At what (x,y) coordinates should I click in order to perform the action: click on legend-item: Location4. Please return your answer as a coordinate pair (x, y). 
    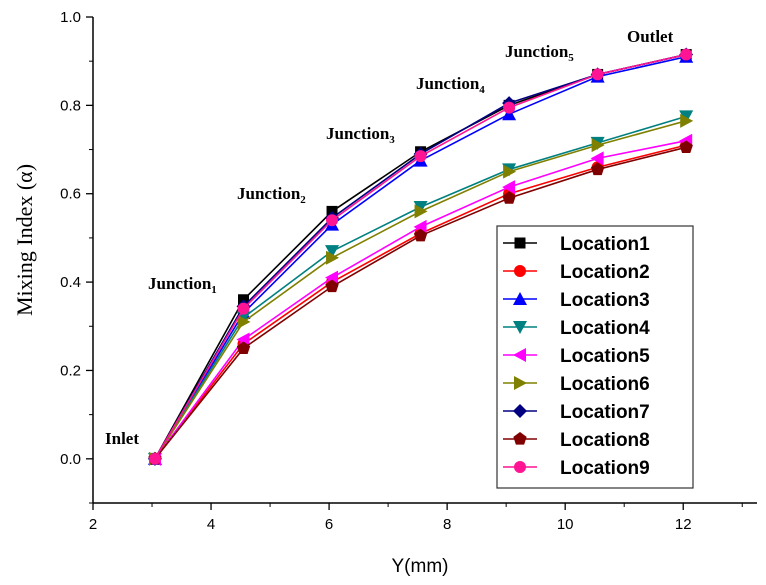
    Looking at the image, I should click on (576, 328).